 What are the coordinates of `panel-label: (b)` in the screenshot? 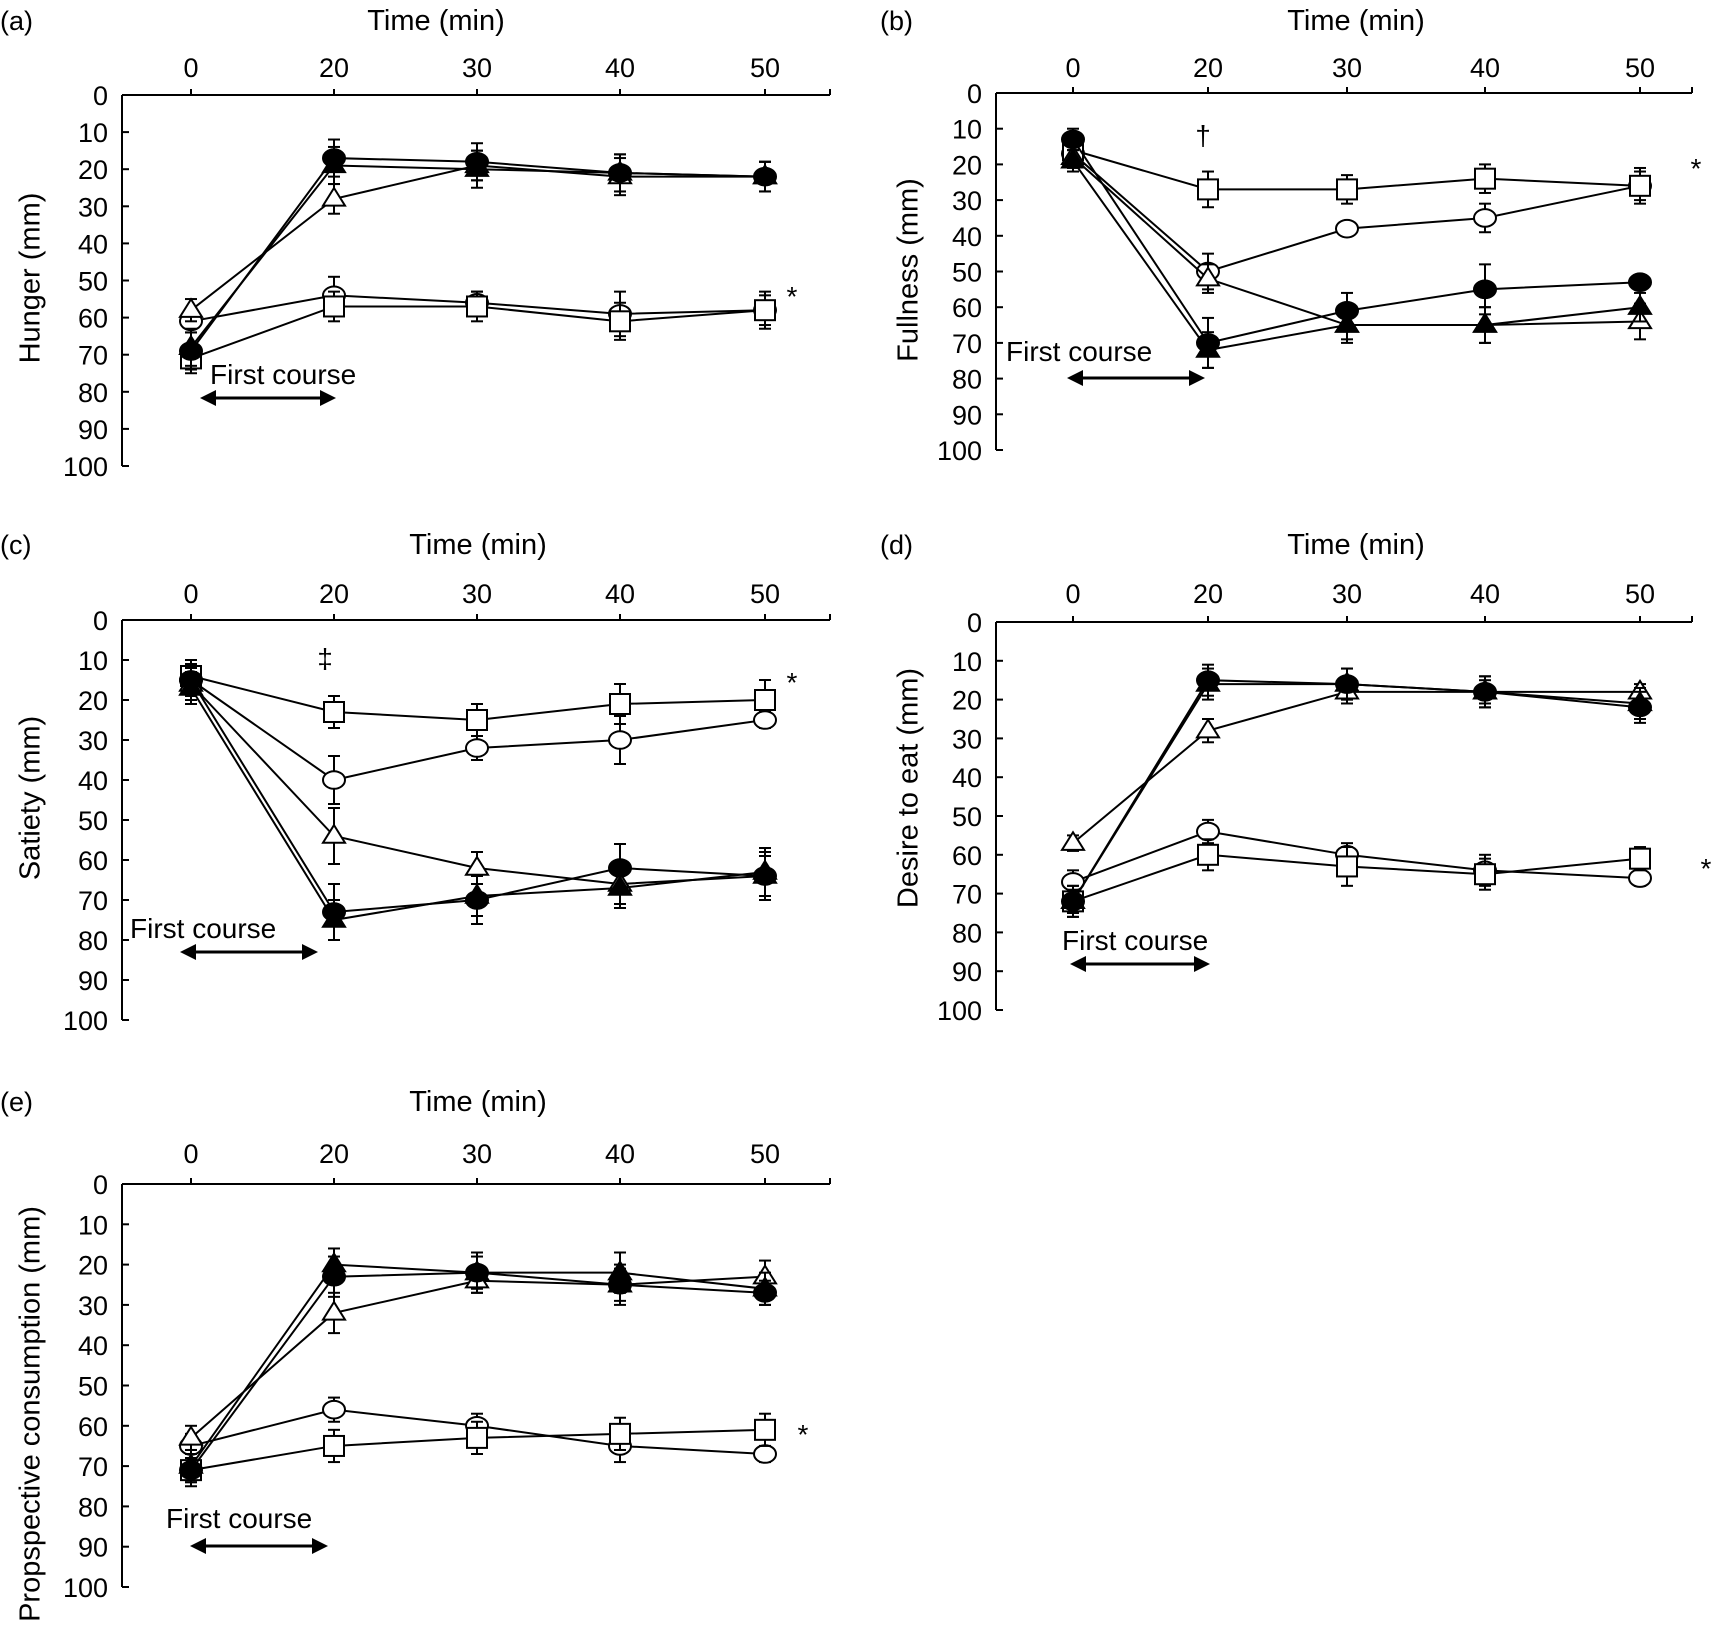 It's located at (896, 21).